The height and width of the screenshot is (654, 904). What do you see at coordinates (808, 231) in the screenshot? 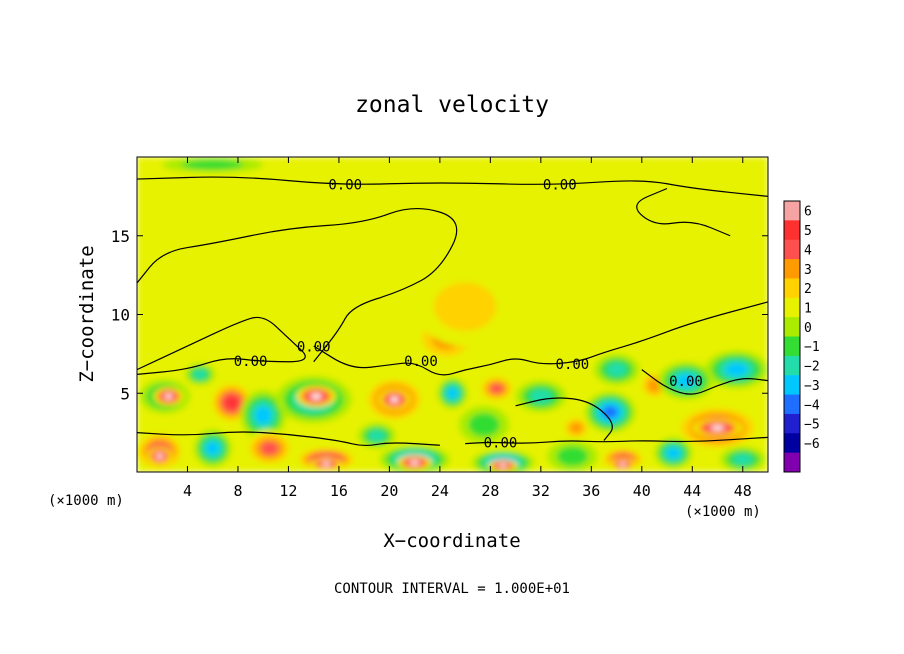
I see `colorbar-label-1: 5` at bounding box center [808, 231].